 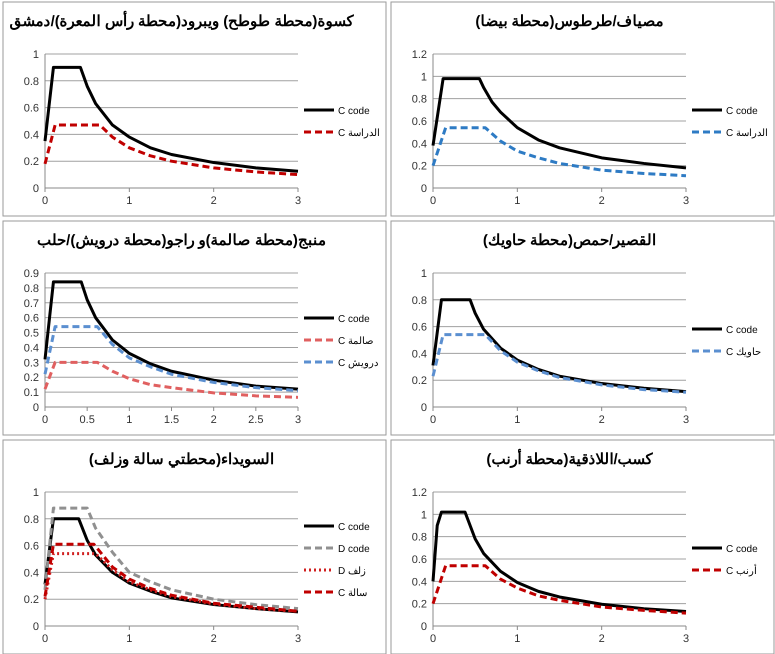 What do you see at coordinates (354, 549) in the screenshot?
I see `legend-label: D code` at bounding box center [354, 549].